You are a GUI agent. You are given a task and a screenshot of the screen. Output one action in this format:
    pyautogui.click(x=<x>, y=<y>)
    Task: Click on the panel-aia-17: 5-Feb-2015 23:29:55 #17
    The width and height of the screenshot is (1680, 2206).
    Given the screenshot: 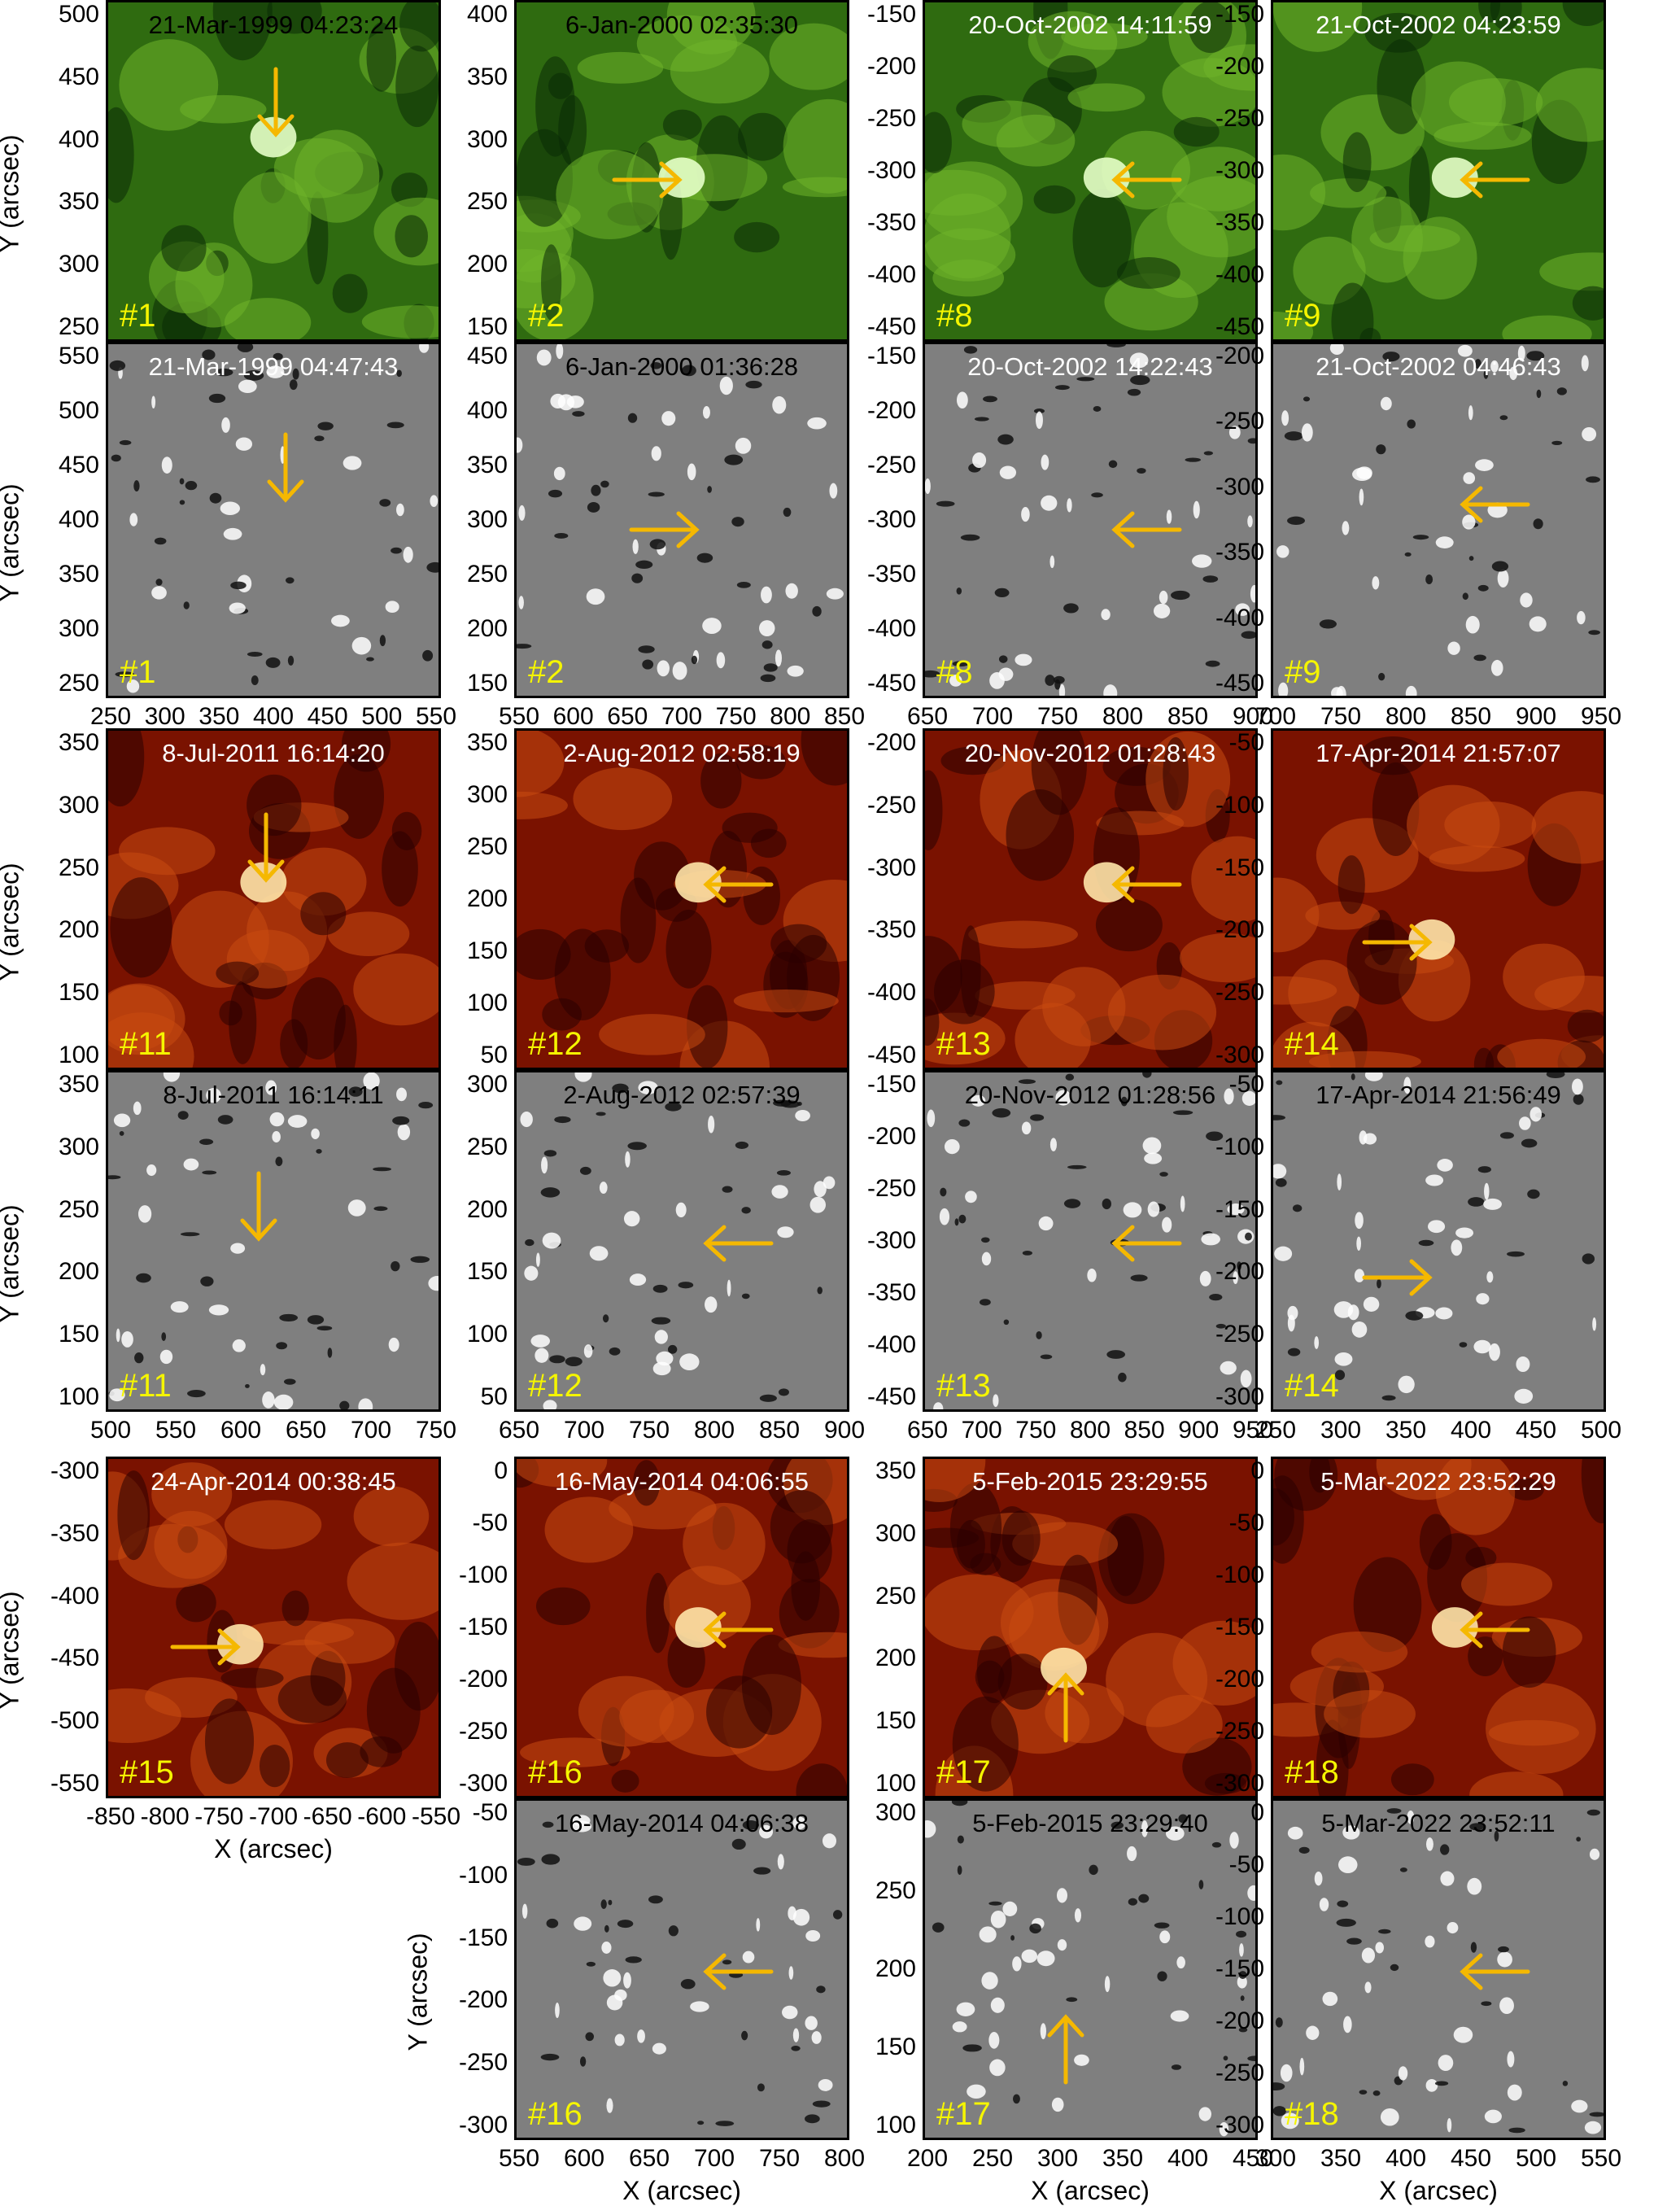 What is the action you would take?
    pyautogui.click(x=1090, y=1627)
    